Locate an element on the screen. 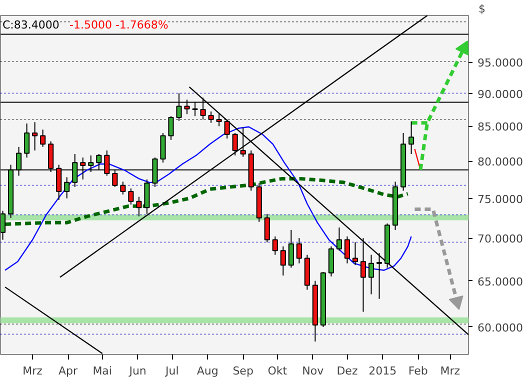  x-tick-label: Aug is located at coordinates (207, 371).